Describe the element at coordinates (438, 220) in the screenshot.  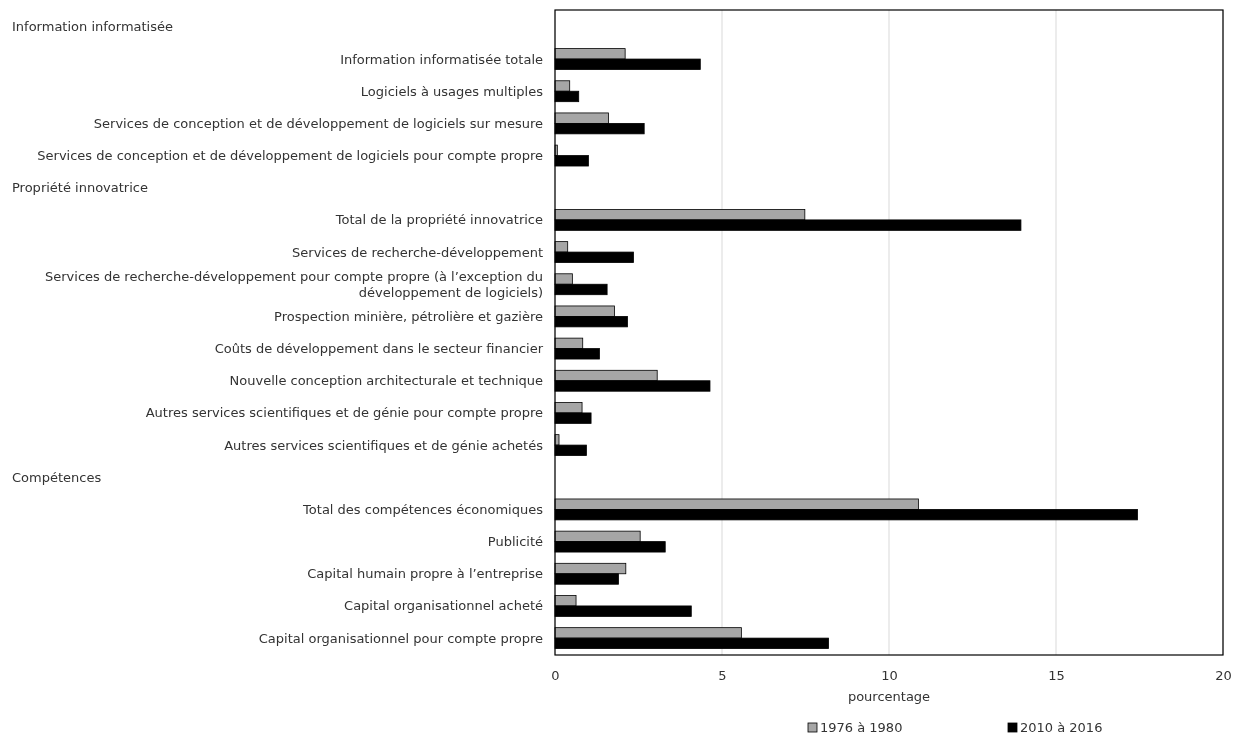
I see `y-tick-label: Total de la propriété innovatrice` at that location.